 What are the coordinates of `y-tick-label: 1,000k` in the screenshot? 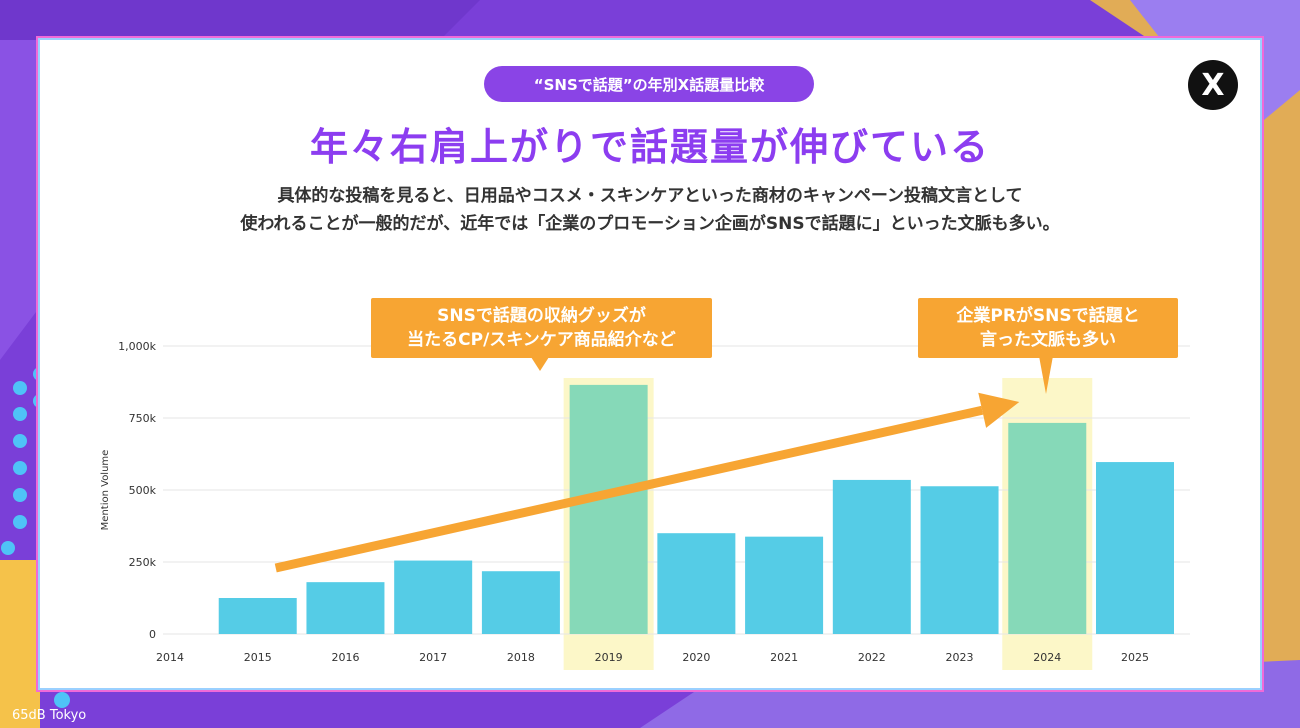 It's located at (137, 346).